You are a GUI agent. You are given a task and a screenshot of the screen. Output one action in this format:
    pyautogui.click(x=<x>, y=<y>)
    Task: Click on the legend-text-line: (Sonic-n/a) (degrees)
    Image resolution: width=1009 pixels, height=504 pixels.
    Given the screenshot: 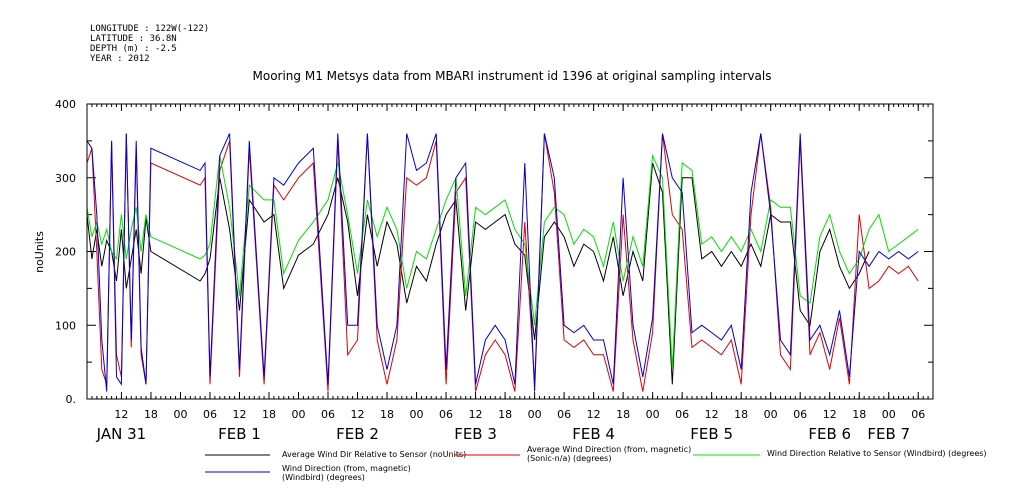 What is the action you would take?
    pyautogui.click(x=569, y=458)
    